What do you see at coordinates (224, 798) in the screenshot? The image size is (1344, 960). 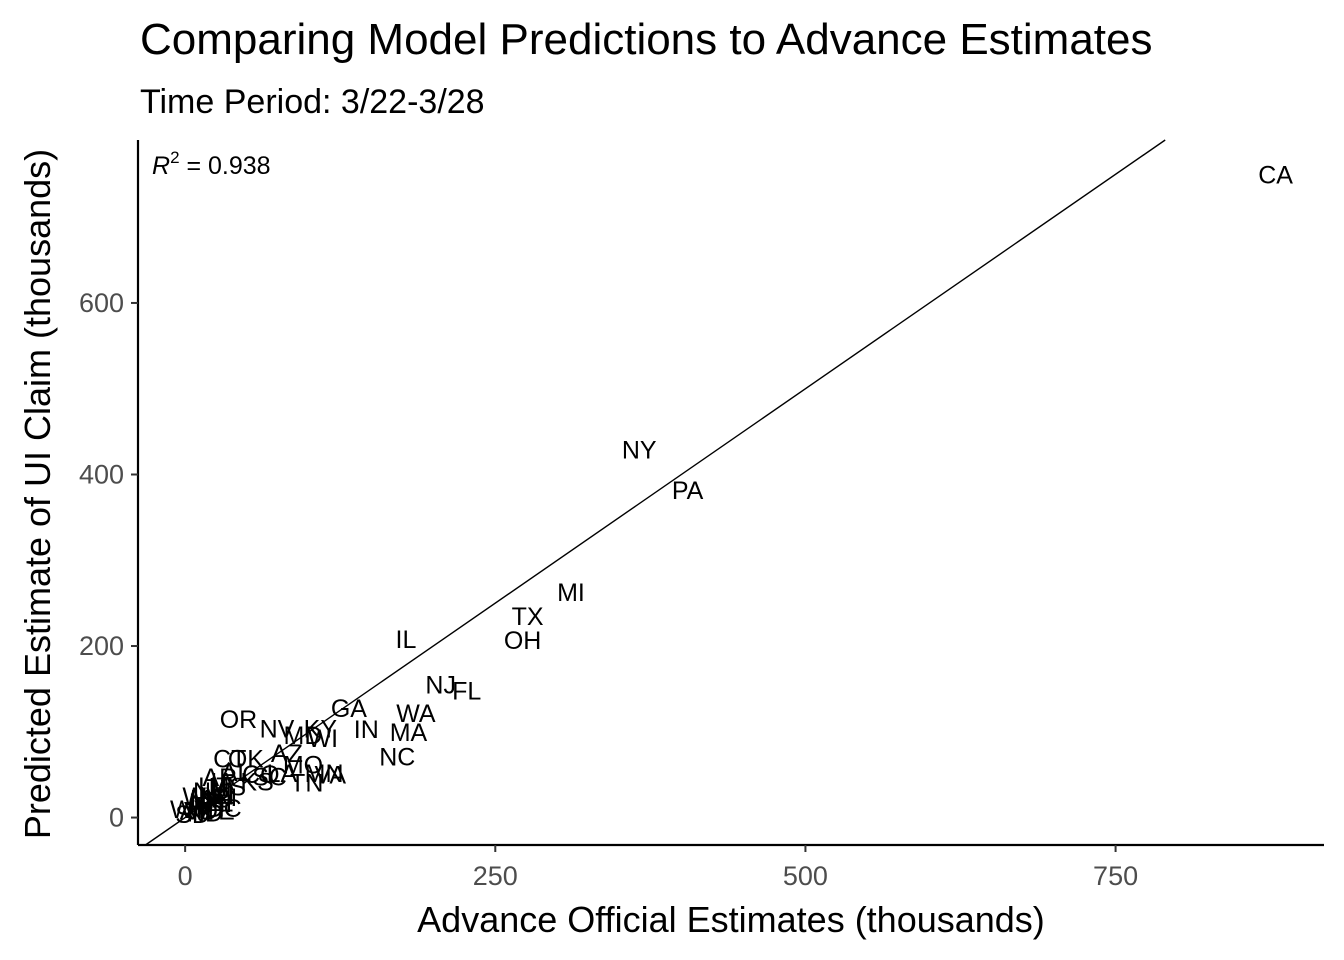 I see `point-label-ri: RI` at bounding box center [224, 798].